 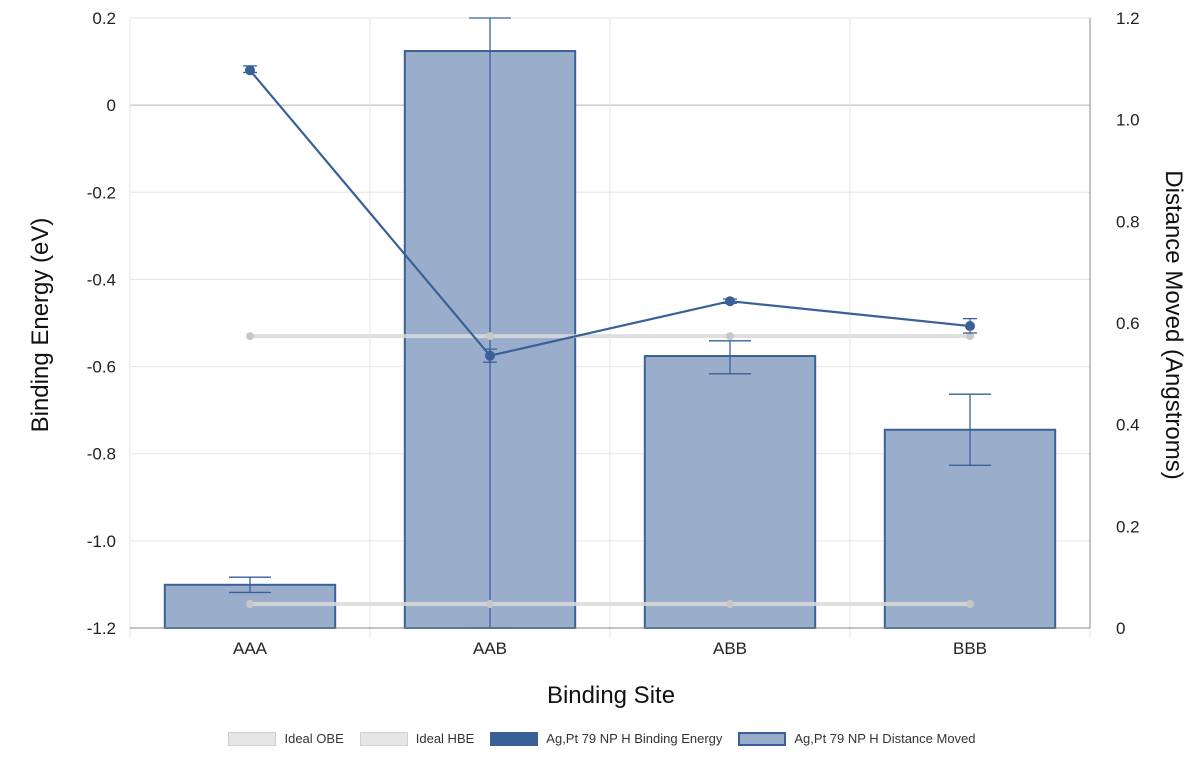 I want to click on y-tick-label-left: 0.2, so click(x=104, y=18).